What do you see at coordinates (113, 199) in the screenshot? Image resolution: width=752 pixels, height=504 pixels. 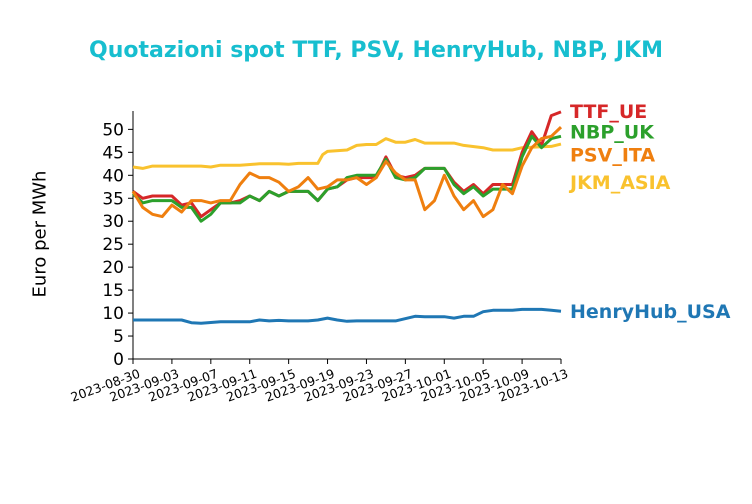 I see `y-tick-label: 35` at bounding box center [113, 199].